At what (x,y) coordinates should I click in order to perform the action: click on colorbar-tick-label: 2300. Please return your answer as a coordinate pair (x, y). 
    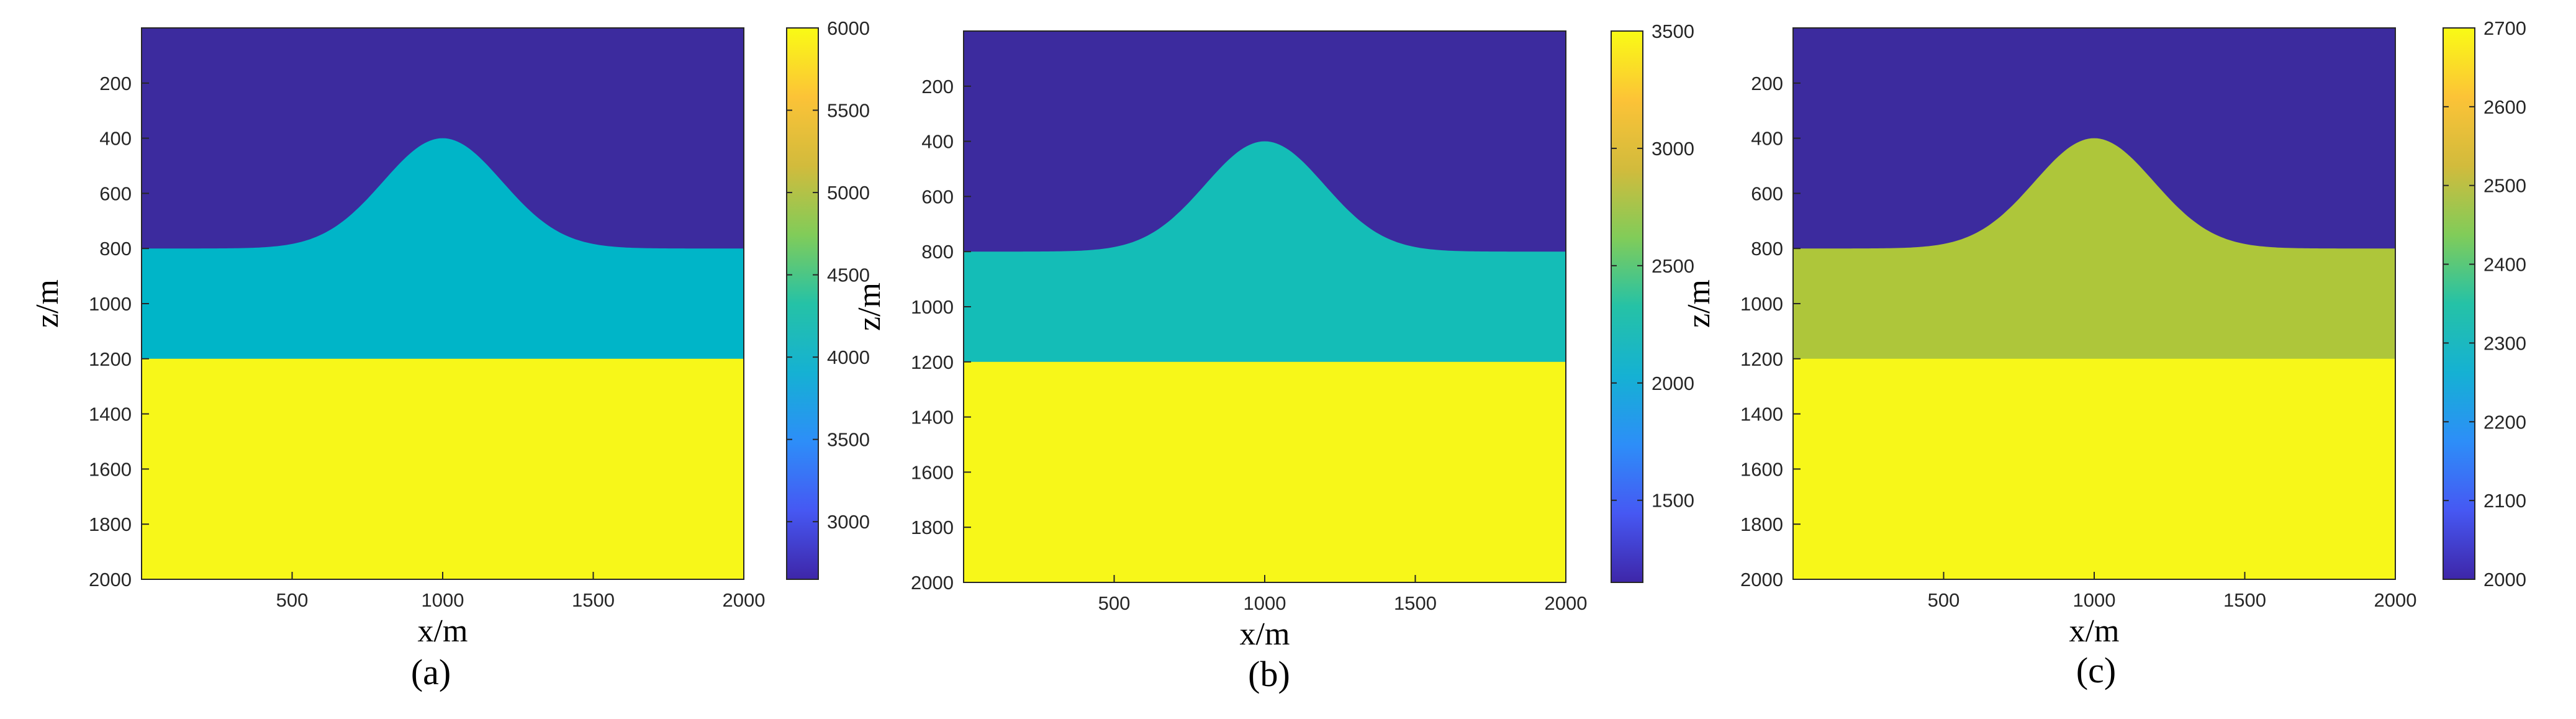
    Looking at the image, I should click on (2504, 343).